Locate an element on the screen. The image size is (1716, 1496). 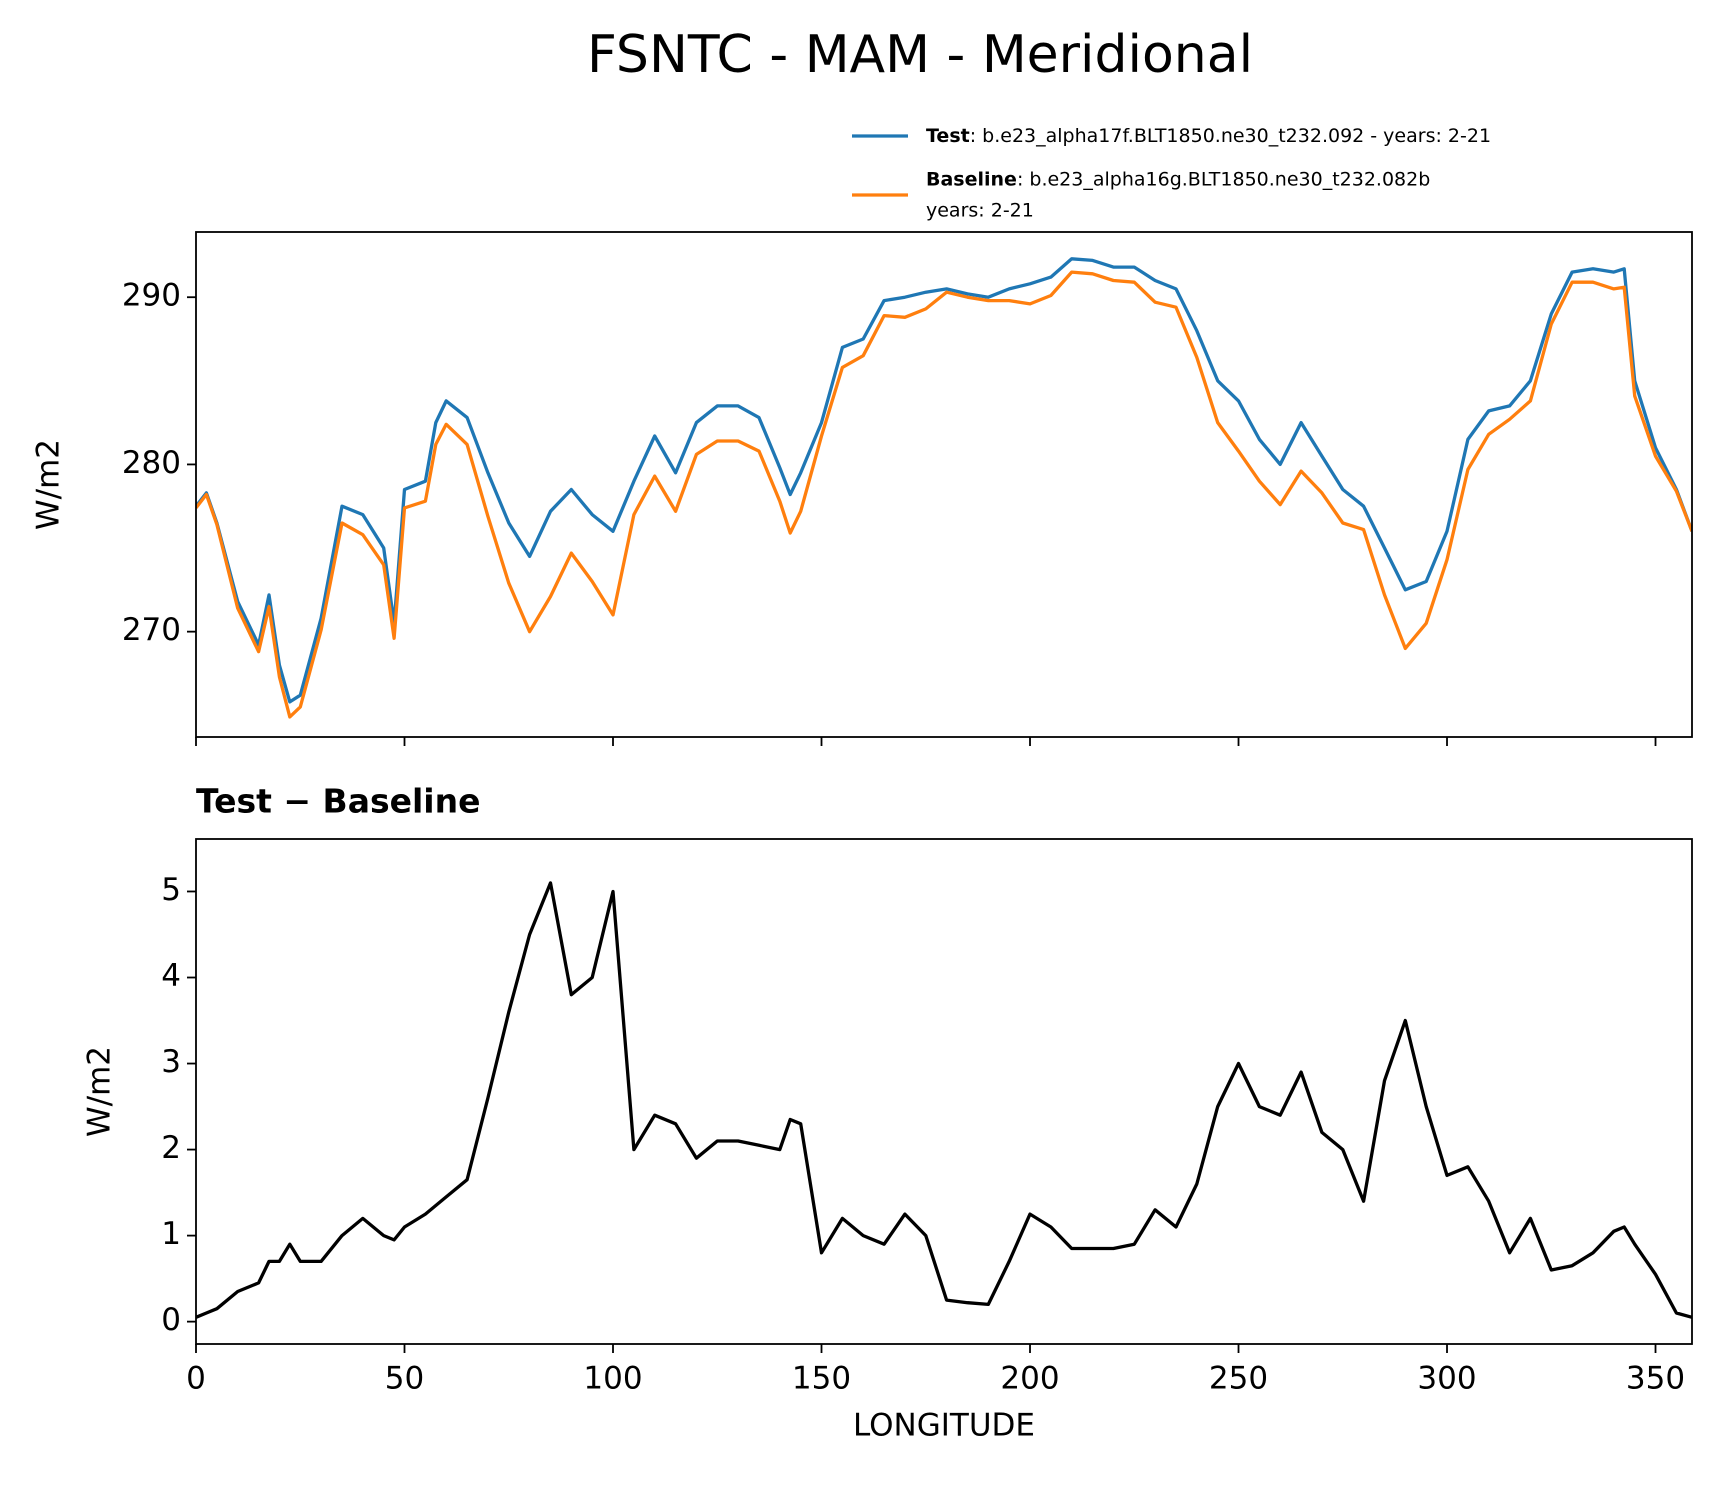
y-tick-label: 3 is located at coordinates (171, 1062).